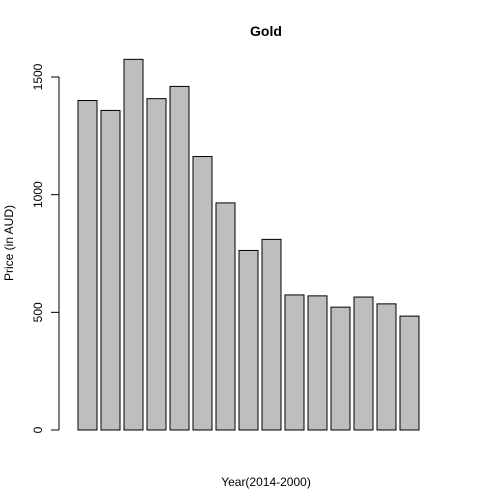  Describe the element at coordinates (266, 482) in the screenshot. I see `x-axis-label: Year(2014-2000)` at that location.